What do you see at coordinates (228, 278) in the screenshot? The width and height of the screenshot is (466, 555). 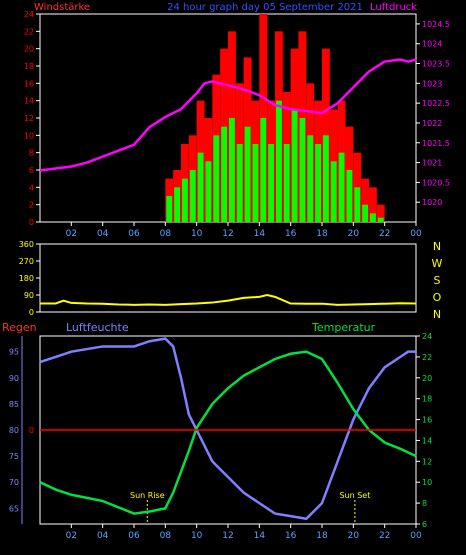 I see `direction-panel-frame` at bounding box center [228, 278].